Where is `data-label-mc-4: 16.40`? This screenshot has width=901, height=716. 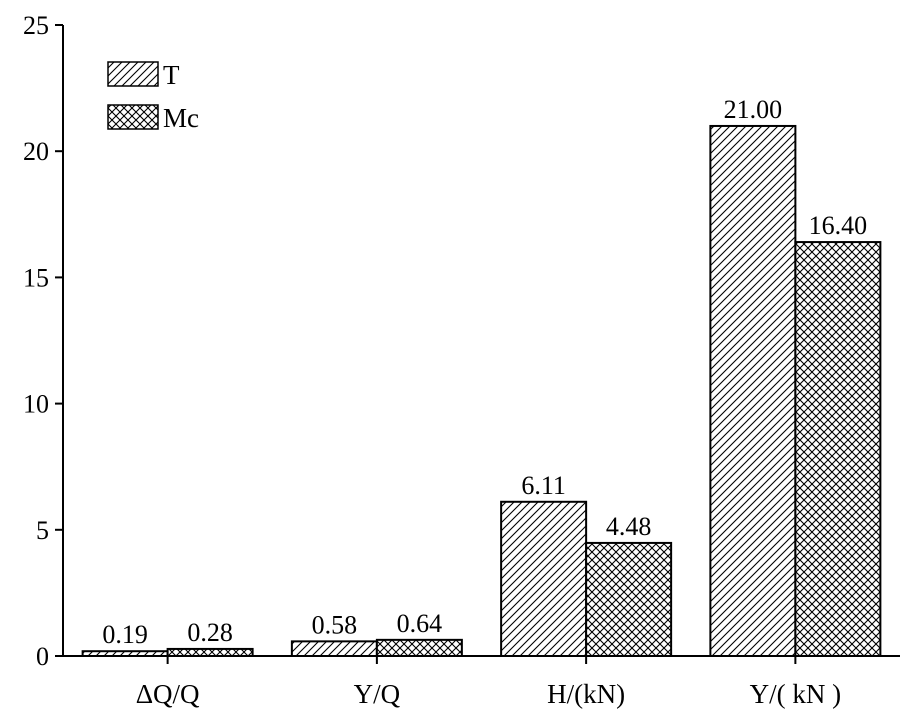 data-label-mc-4: 16.40 is located at coordinates (838, 225).